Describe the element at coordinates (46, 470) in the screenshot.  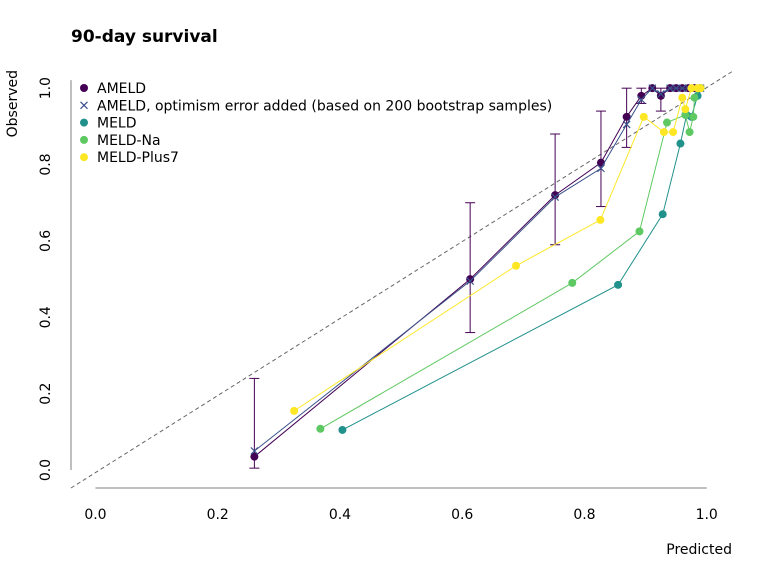
I see `y-tick-label: 0.0` at that location.